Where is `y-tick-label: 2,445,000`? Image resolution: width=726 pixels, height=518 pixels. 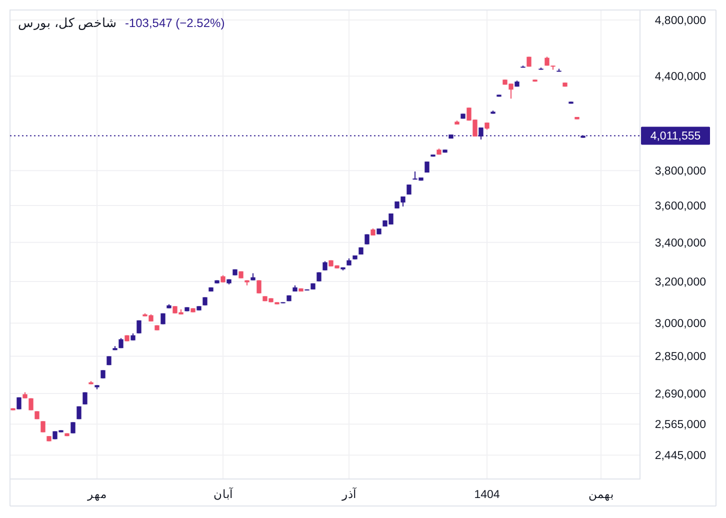 y-tick-label: 2,445,000 is located at coordinates (680, 456).